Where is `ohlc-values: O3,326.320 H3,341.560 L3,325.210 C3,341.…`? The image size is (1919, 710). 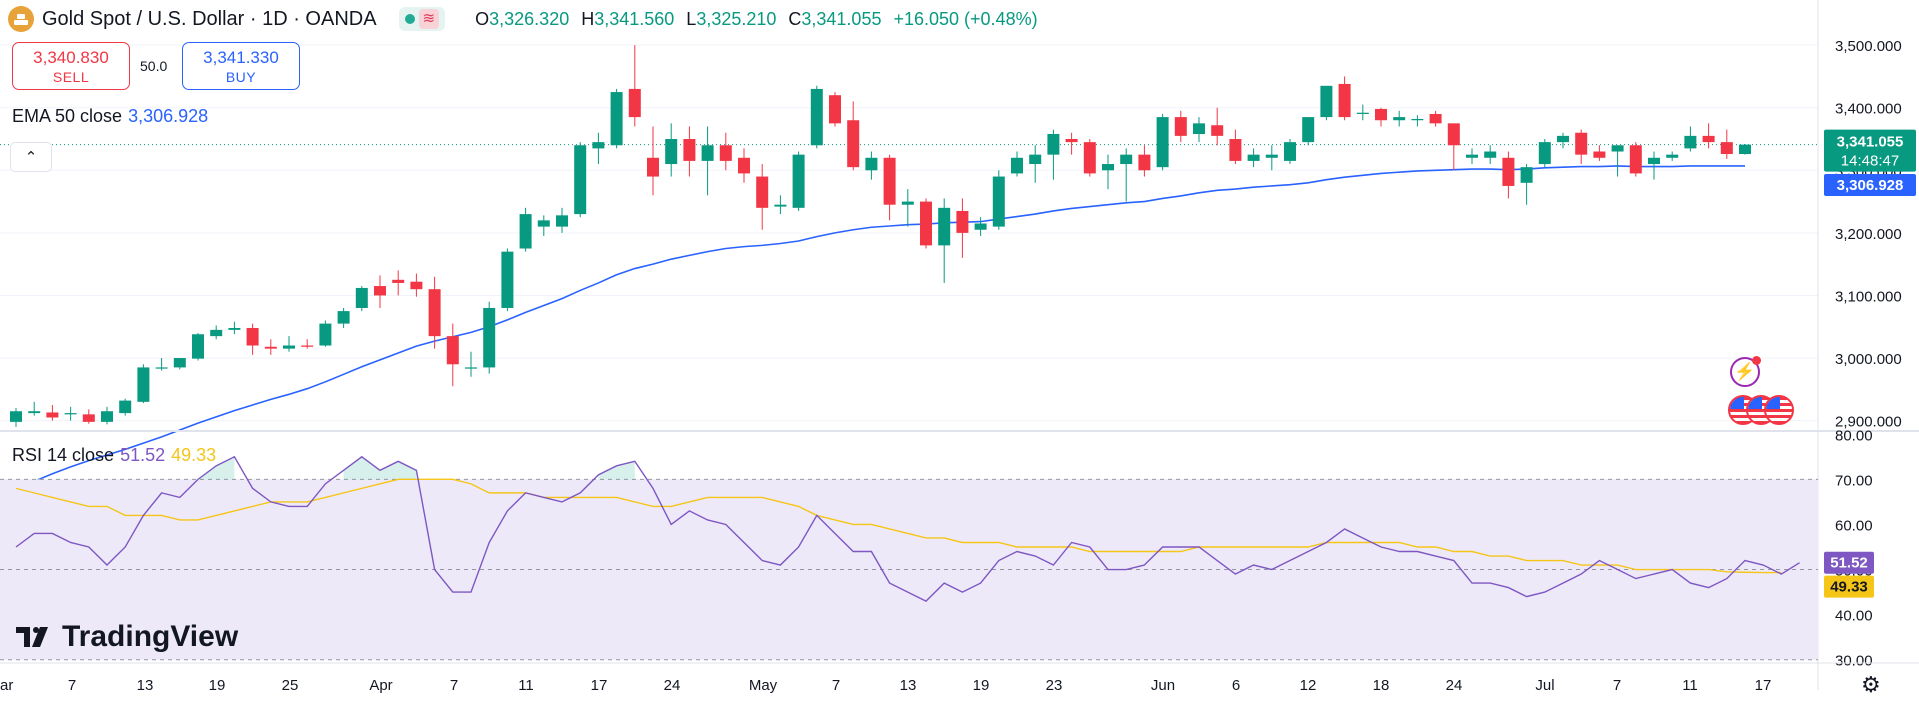 ohlc-values: O3,326.320 H3,341.560 L3,325.210 C3,341.… is located at coordinates (756, 18).